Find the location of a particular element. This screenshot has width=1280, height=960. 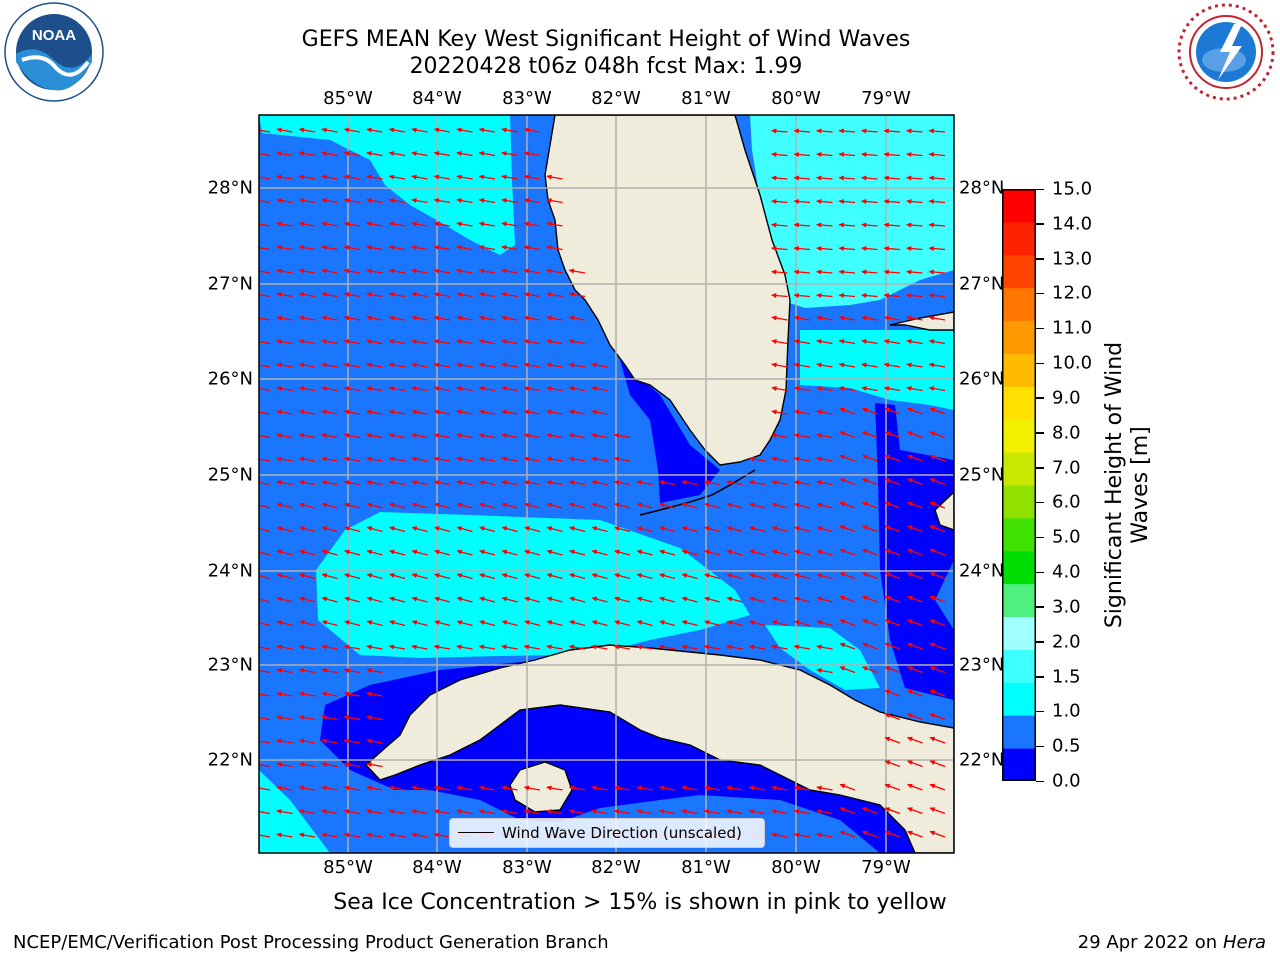

land-florida is located at coordinates (667, 290).